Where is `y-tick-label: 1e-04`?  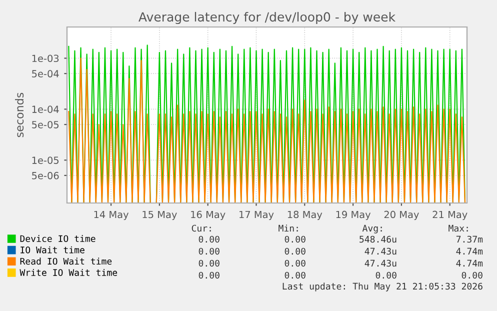
y-tick-label: 1e-04 is located at coordinates (45, 109).